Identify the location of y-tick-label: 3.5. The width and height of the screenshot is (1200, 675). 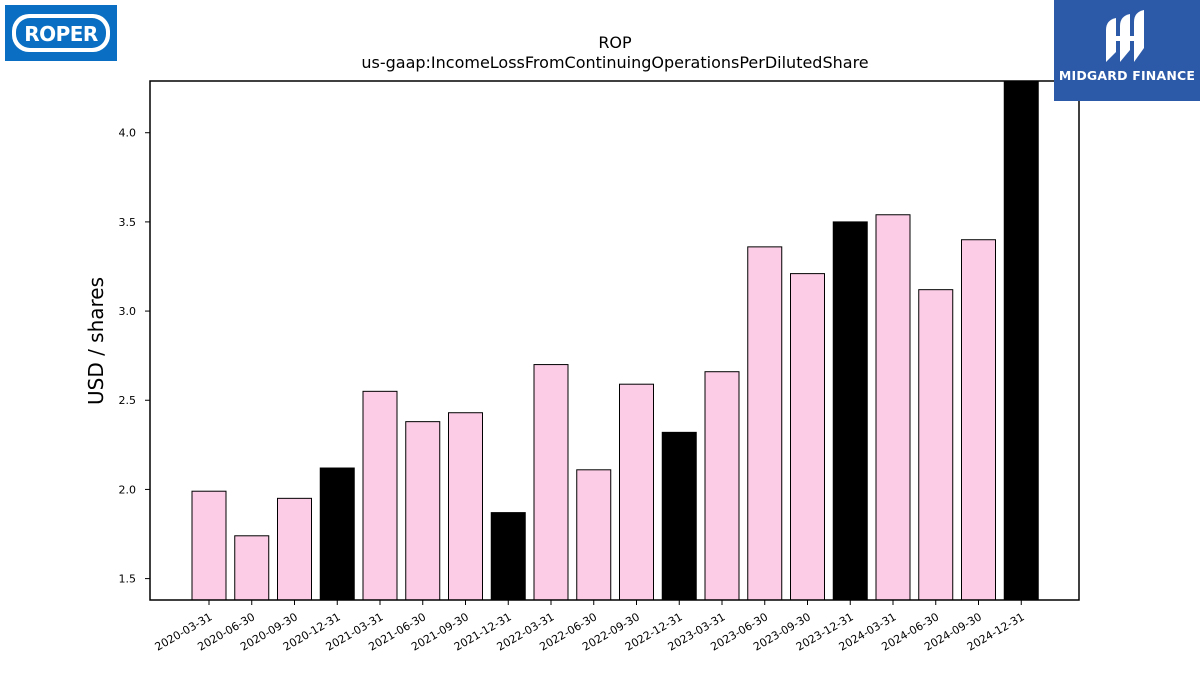
(128, 222).